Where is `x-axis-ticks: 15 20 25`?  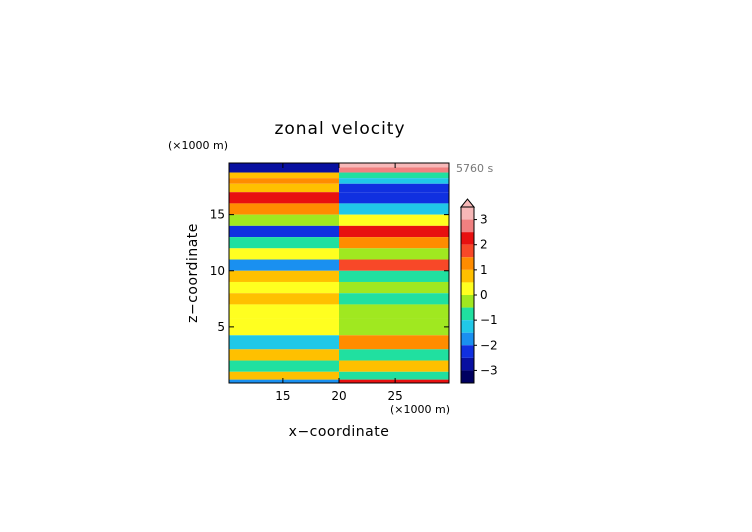
x-axis-ticks: 15 20 25 is located at coordinates (339, 283).